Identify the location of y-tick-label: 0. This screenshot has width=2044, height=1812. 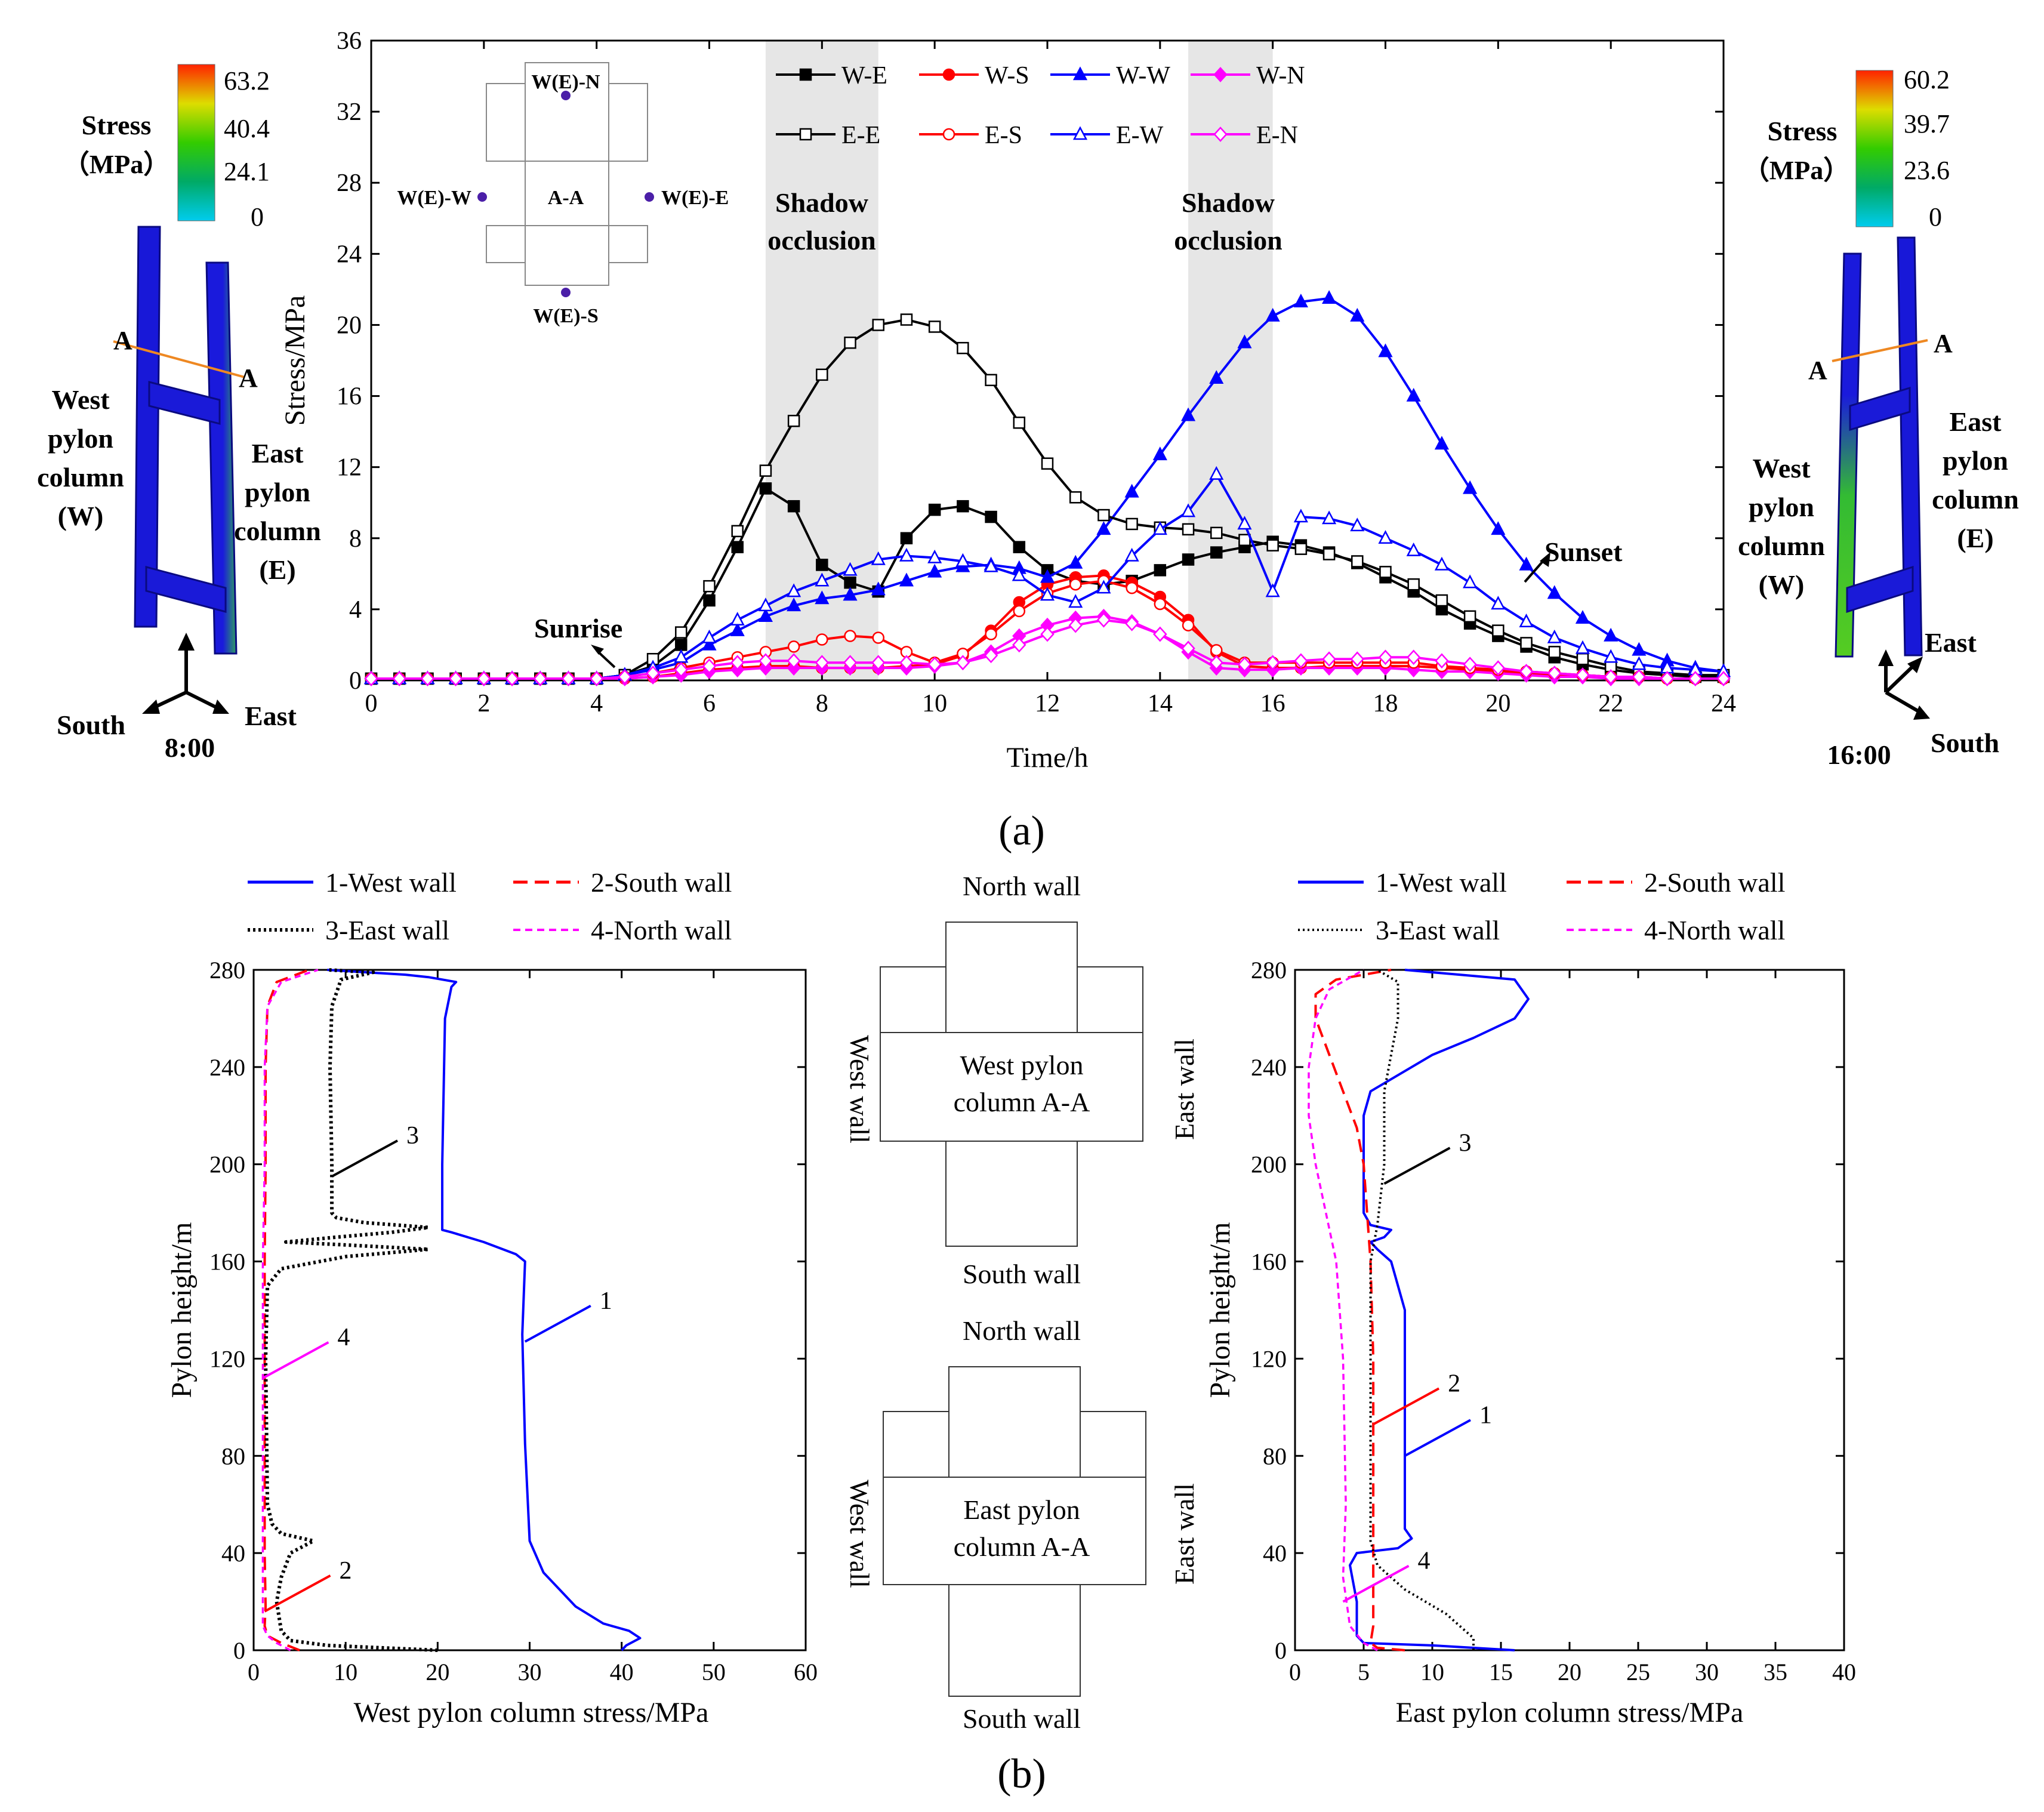
(1281, 1650).